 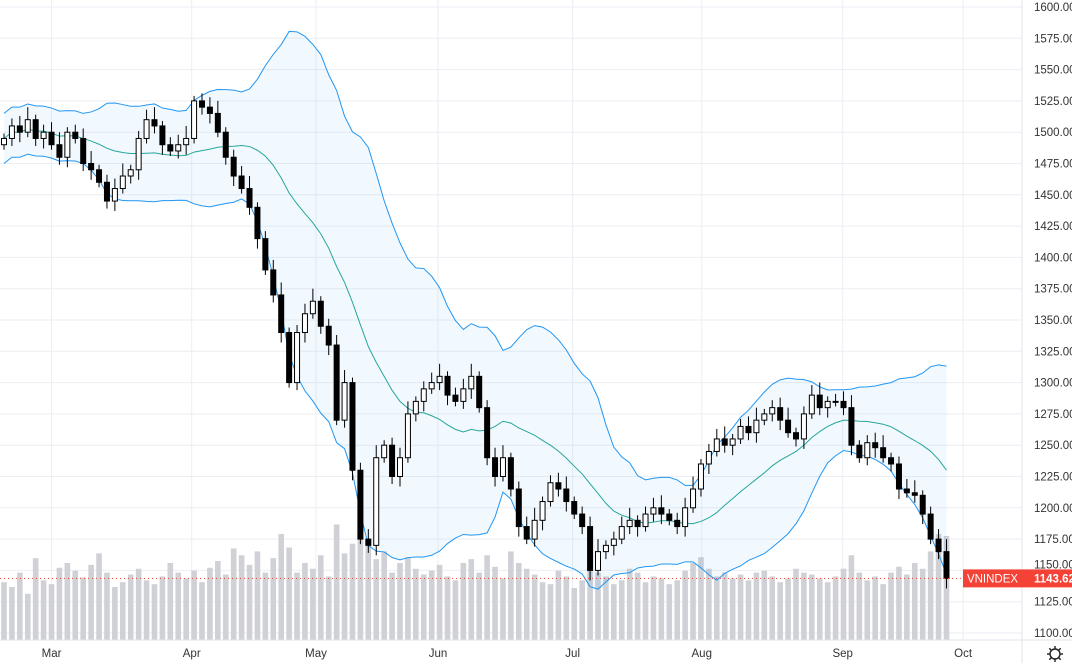 What do you see at coordinates (1053, 71) in the screenshot?
I see `price-tick-label: 1550.00` at bounding box center [1053, 71].